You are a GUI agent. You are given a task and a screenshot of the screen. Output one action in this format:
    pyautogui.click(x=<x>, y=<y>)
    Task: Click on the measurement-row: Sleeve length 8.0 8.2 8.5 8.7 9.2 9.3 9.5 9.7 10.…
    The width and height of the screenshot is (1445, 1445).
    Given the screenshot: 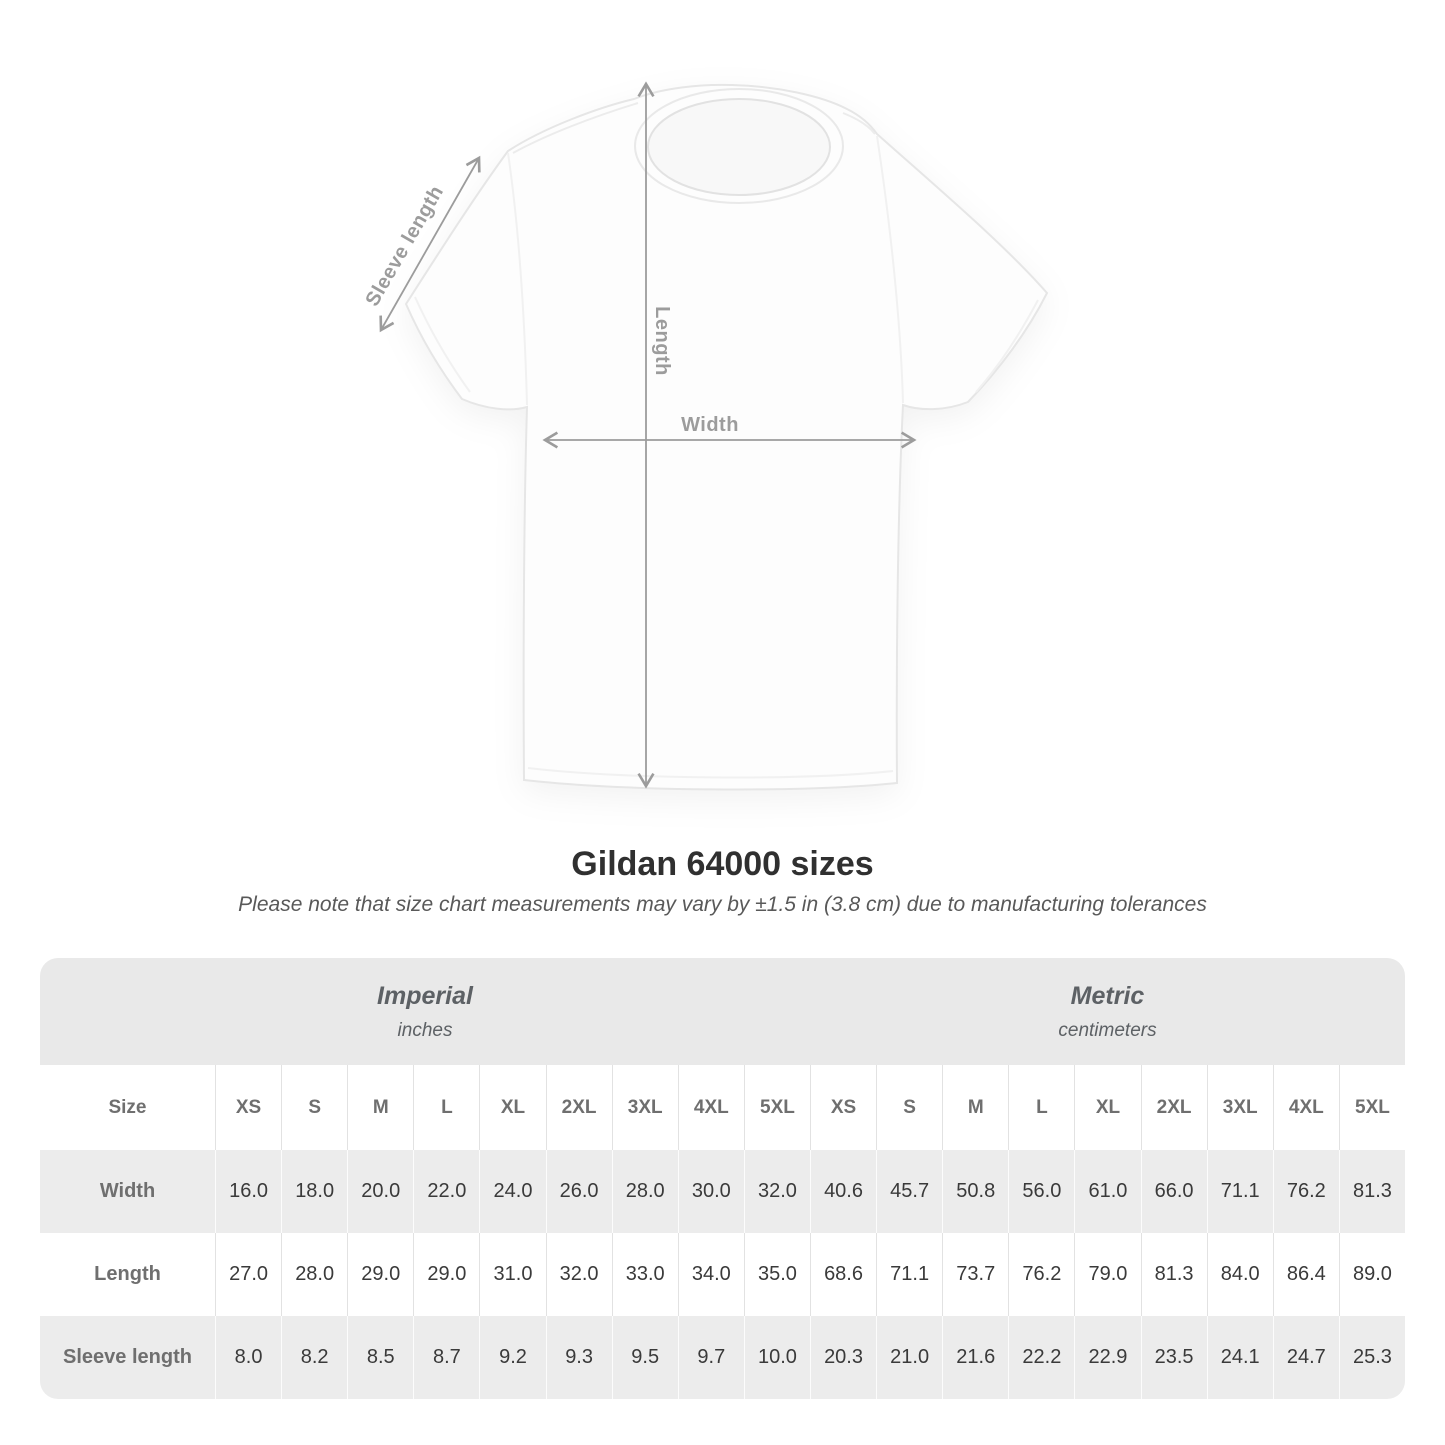 What is the action you would take?
    pyautogui.click(x=722, y=1357)
    